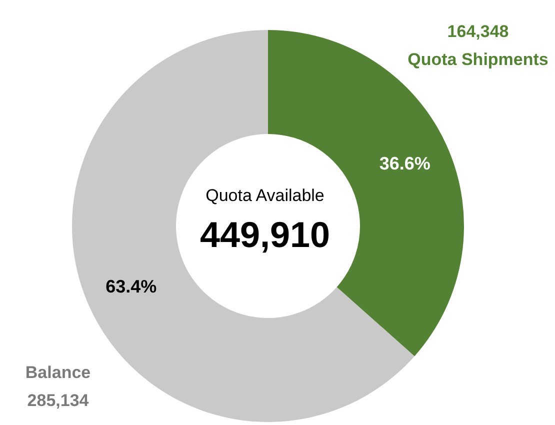  Describe the element at coordinates (265, 195) in the screenshot. I see `text: Quota Available` at that location.